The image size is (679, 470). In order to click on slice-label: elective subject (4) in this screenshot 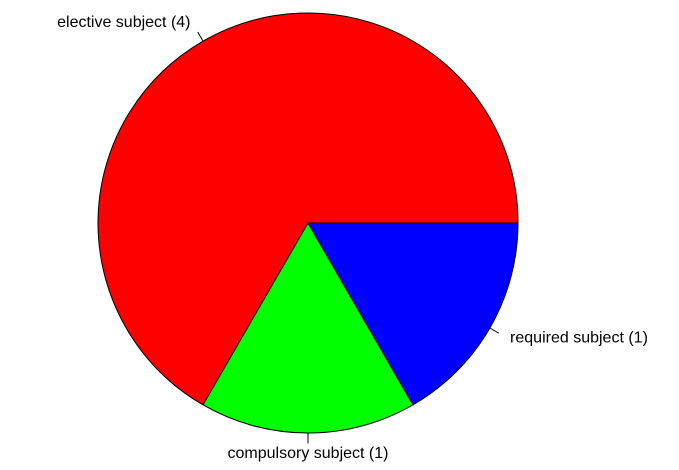, I will do `click(123, 22)`.